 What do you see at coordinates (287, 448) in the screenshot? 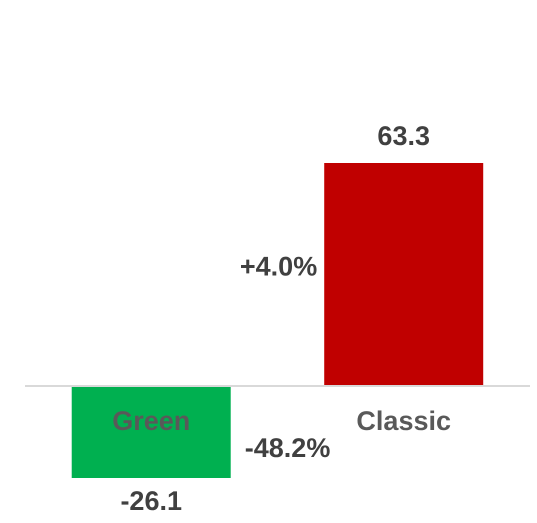
I see `annotation: -48.2%` at bounding box center [287, 448].